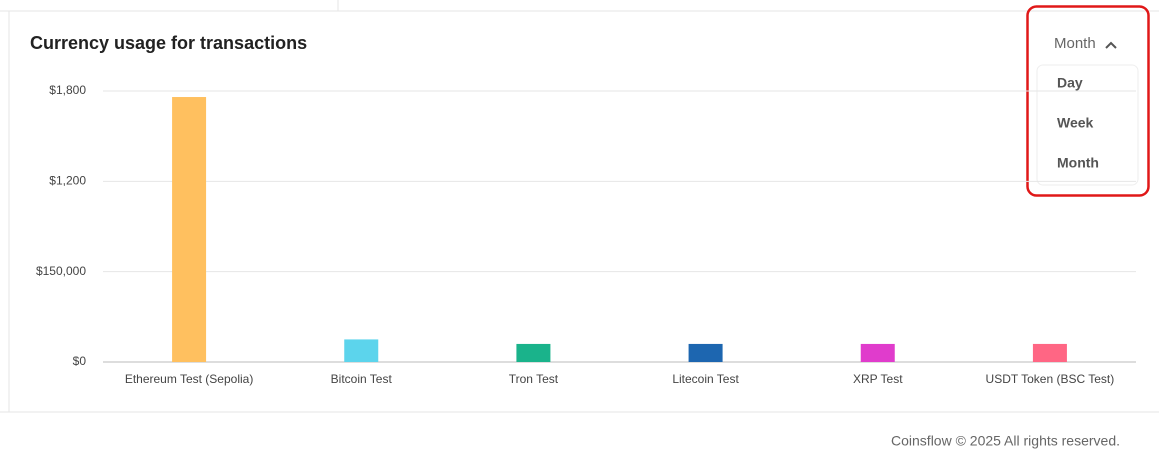 This screenshot has width=1159, height=474. What do you see at coordinates (1078, 163) in the screenshot?
I see `dropdown-option: Month` at bounding box center [1078, 163].